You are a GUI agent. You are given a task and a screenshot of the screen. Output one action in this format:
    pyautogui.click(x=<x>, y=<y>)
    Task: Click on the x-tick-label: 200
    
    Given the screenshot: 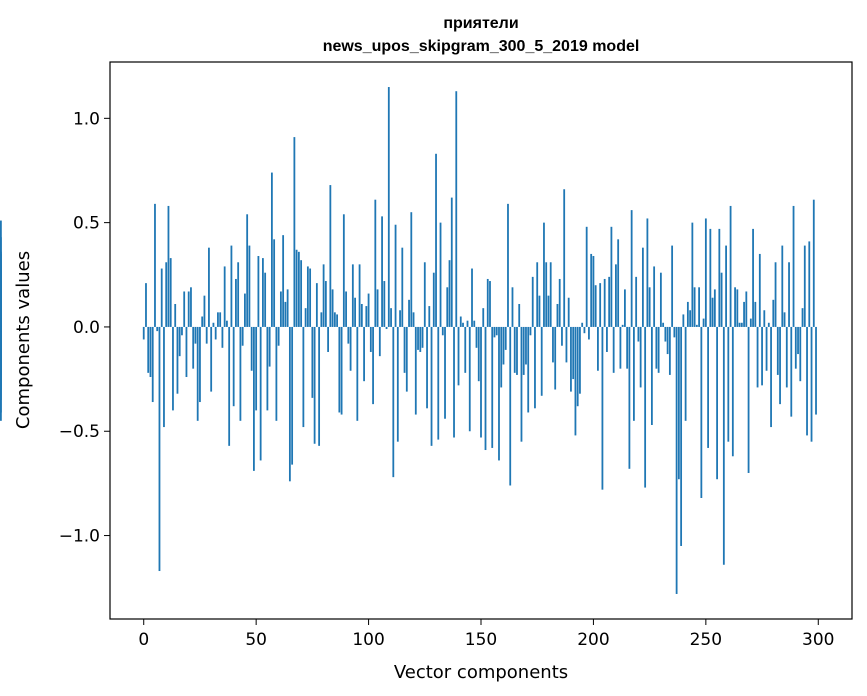 What is the action you would take?
    pyautogui.click(x=593, y=640)
    